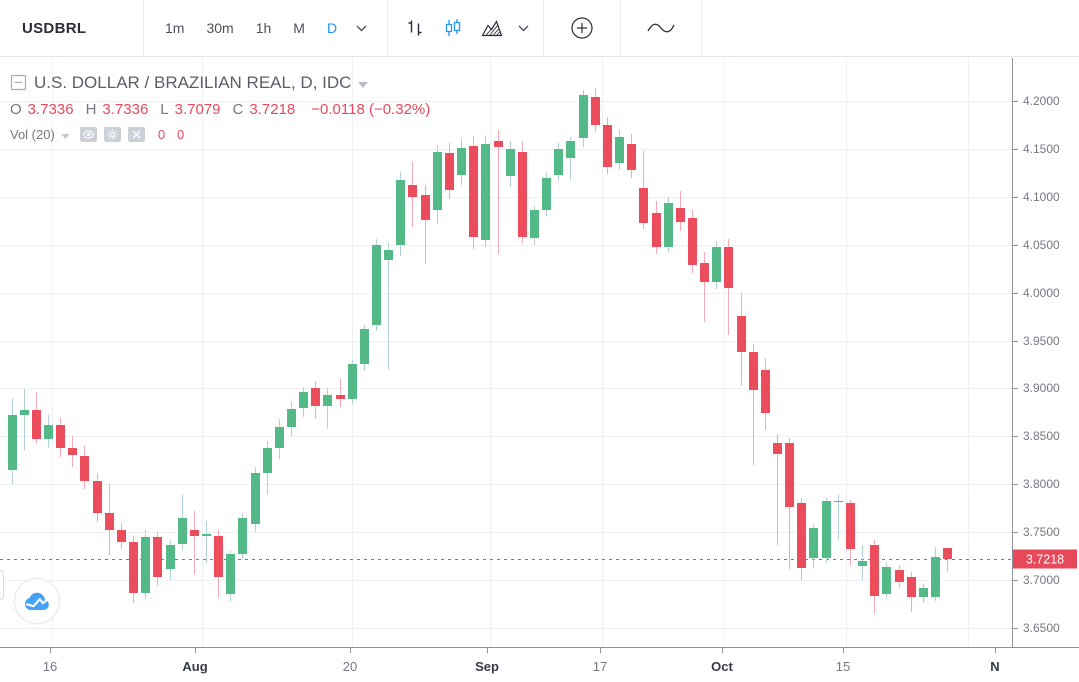 This screenshot has width=1079, height=682. I want to click on candles-chart-type-button, so click(453, 28).